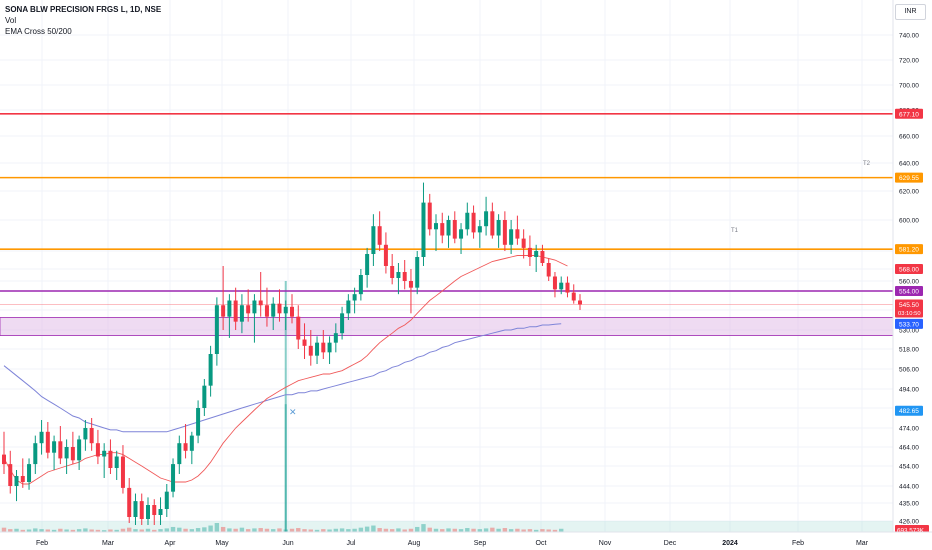 This screenshot has height=550, width=932. What do you see at coordinates (670, 543) in the screenshot?
I see `time-tick-label: Dec` at bounding box center [670, 543].